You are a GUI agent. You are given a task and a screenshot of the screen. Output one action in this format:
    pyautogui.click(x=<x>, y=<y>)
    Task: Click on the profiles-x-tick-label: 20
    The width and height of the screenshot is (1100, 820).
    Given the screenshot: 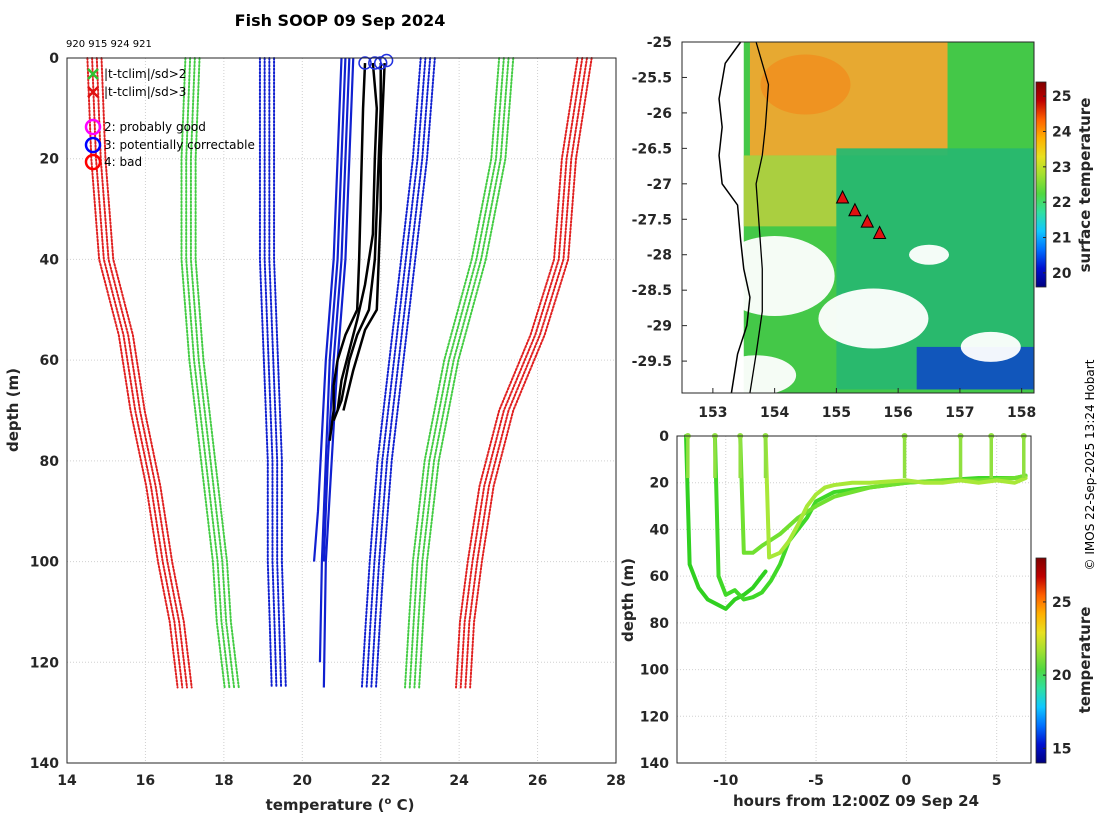 What is the action you would take?
    pyautogui.click(x=303, y=781)
    